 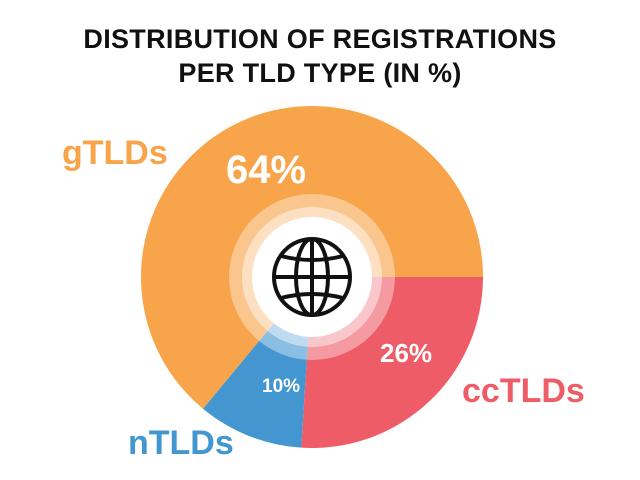 I want to click on chart-title-line-1: DISTRIBUTION OF REGISTRATIONS, so click(x=320, y=39).